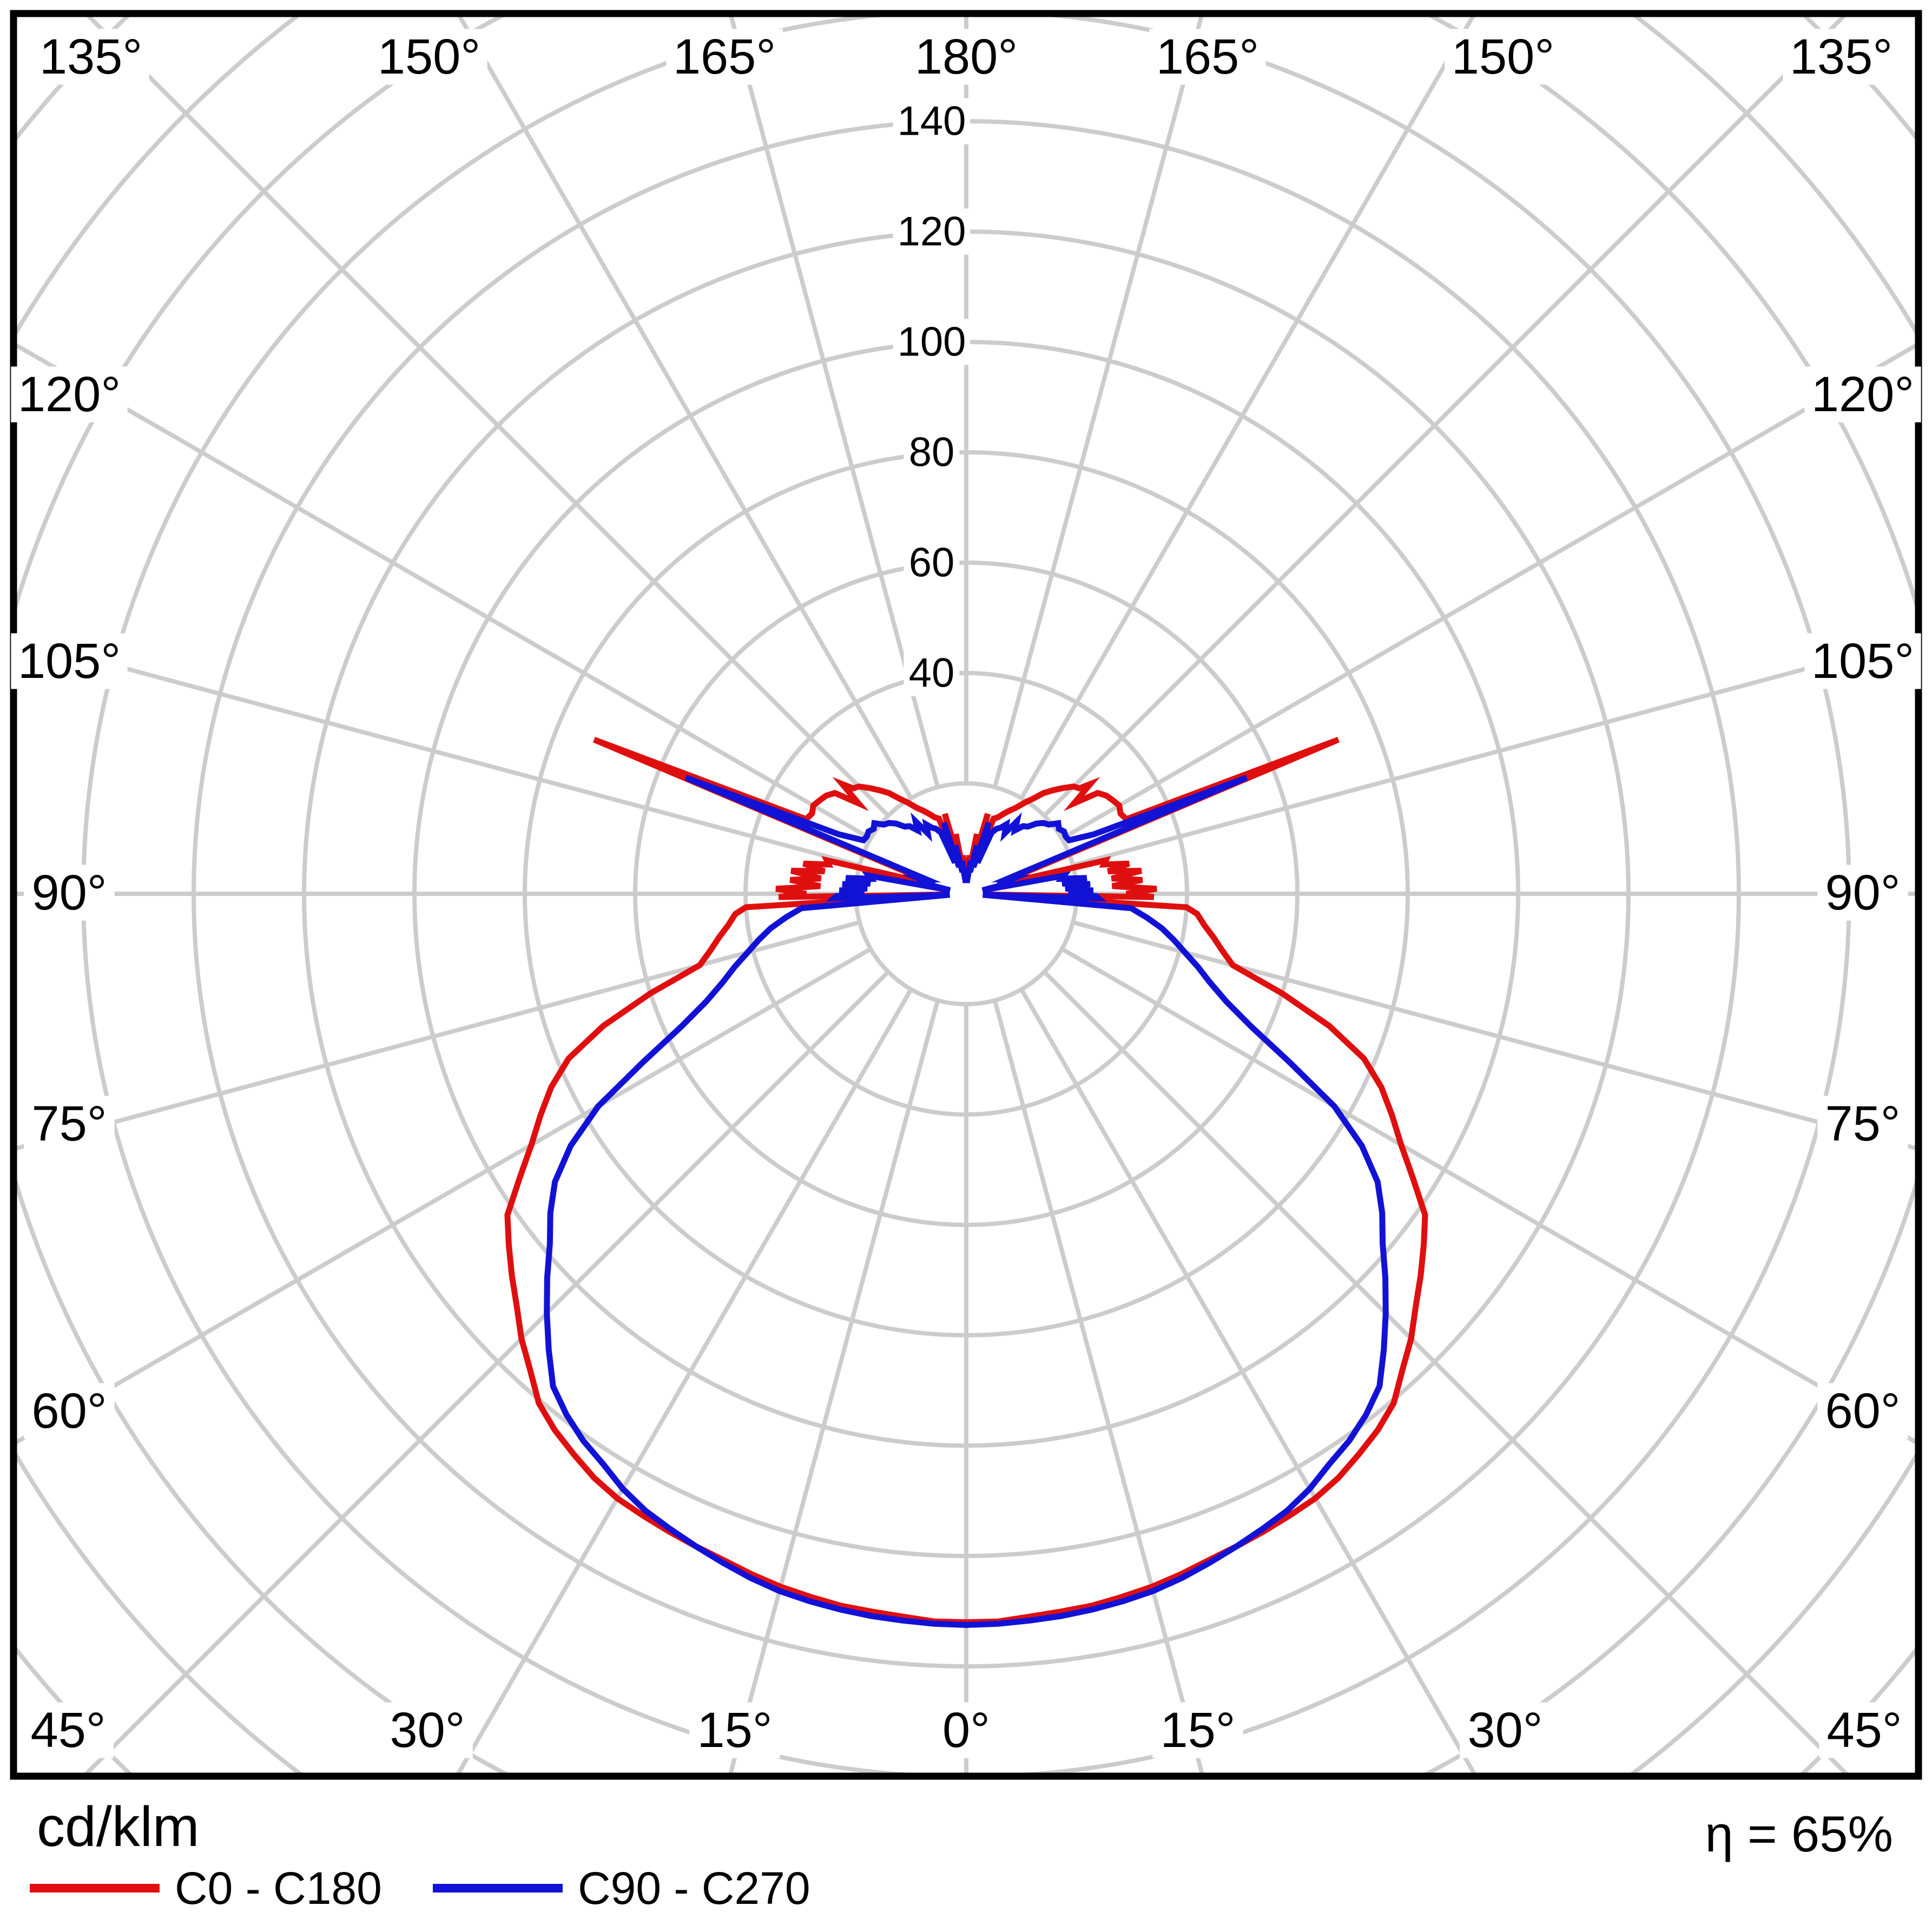 This screenshot has width=1932, height=1932. I want to click on angle-label-right-3-bg, so click(1862, 1124).